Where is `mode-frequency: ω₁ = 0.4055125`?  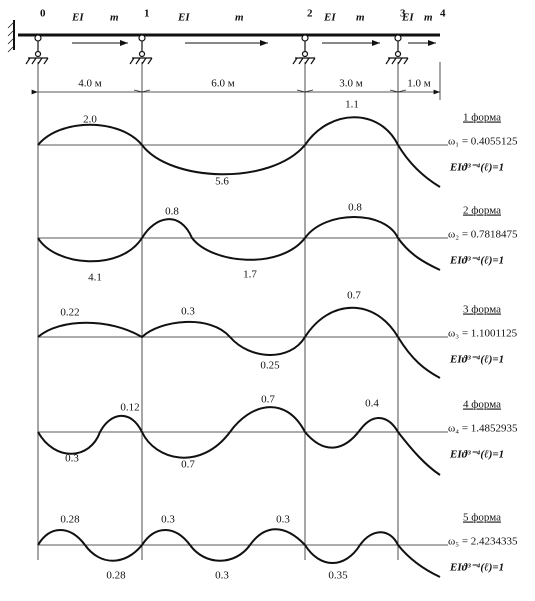
mode-frequency: ω₁ = 0.4055125 is located at coordinates (483, 142).